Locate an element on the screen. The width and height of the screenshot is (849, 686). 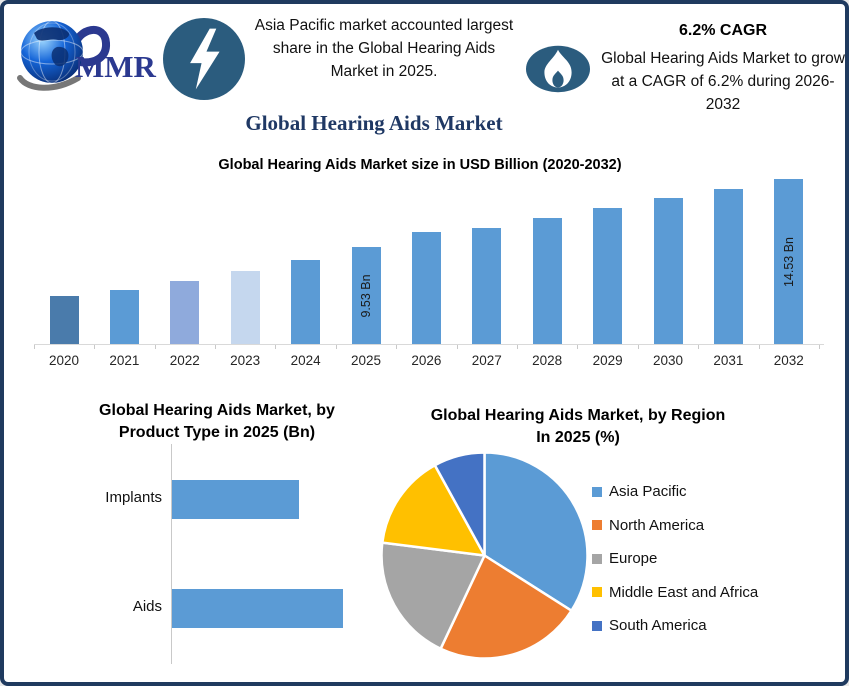
bar-2023 is located at coordinates (245, 307).